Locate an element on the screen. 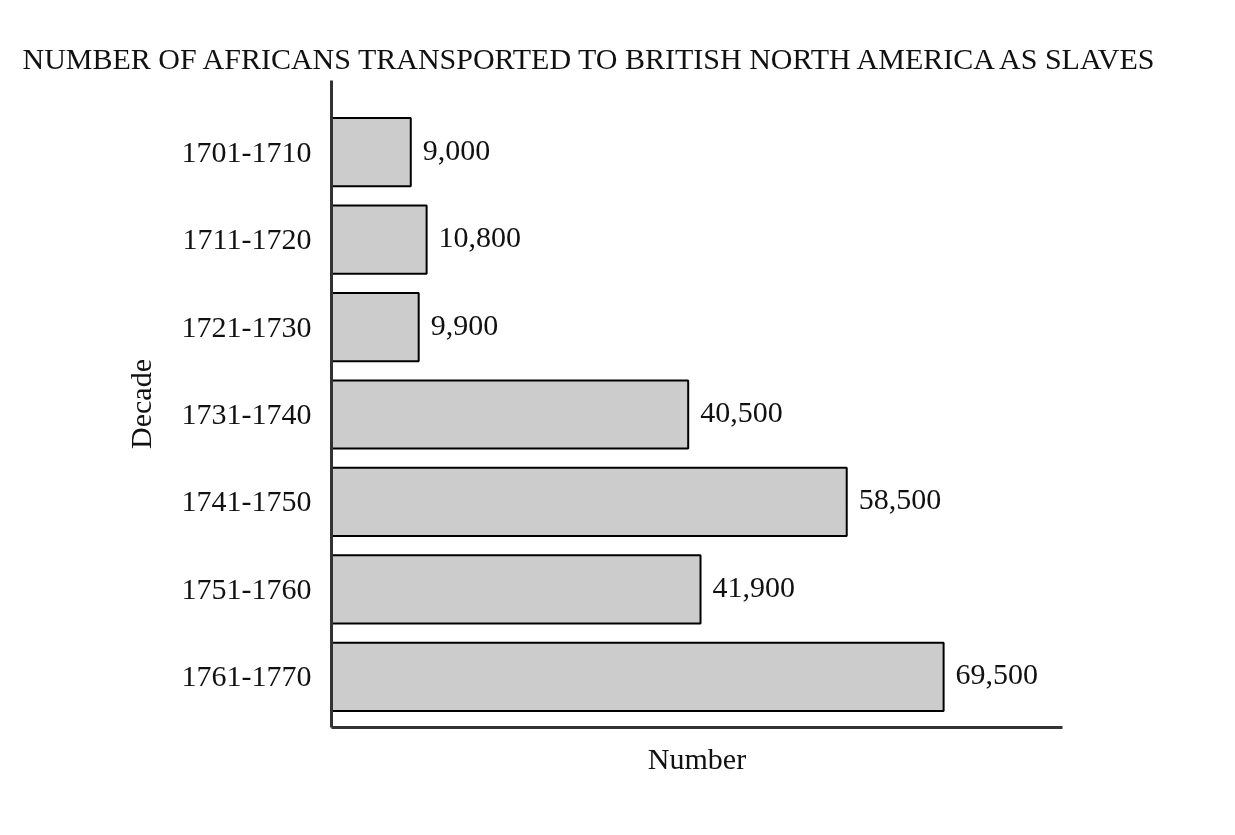 Image resolution: width=1235 pixels, height=835 pixels. y-tick-label: 1741-1750 is located at coordinates (246, 501).